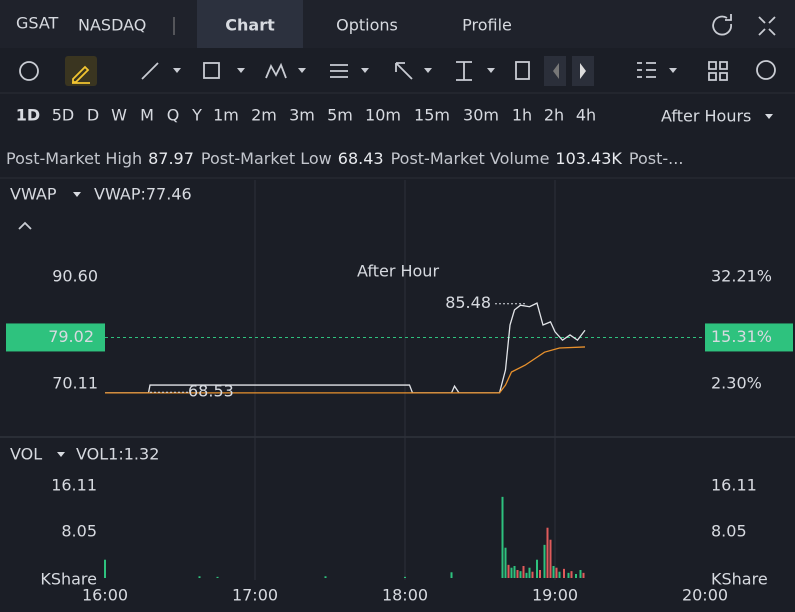 The width and height of the screenshot is (795, 612). Describe the element at coordinates (171, 158) in the screenshot. I see `stat-value: 87.97` at that location.